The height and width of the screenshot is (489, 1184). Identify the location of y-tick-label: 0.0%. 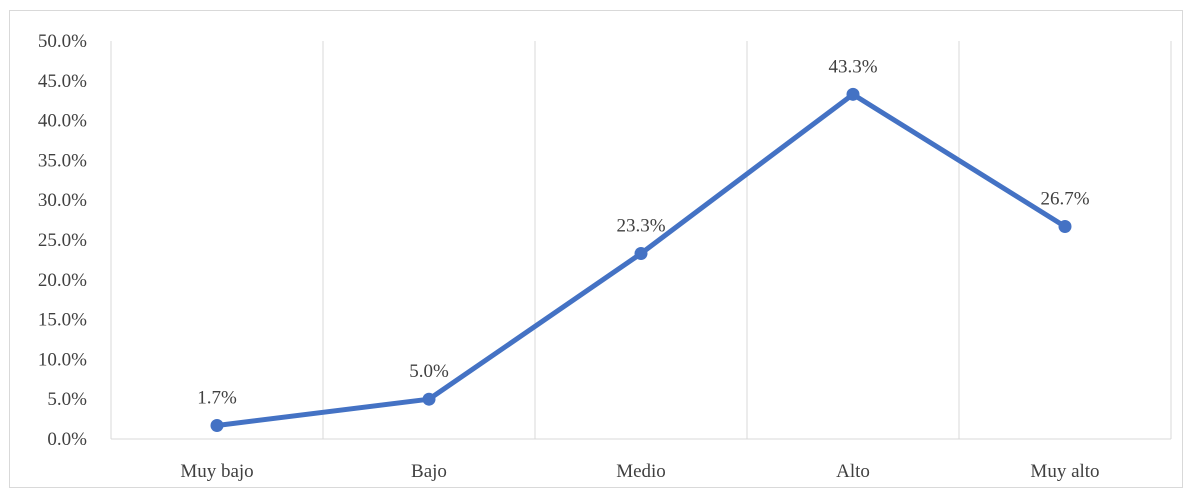
(67, 439).